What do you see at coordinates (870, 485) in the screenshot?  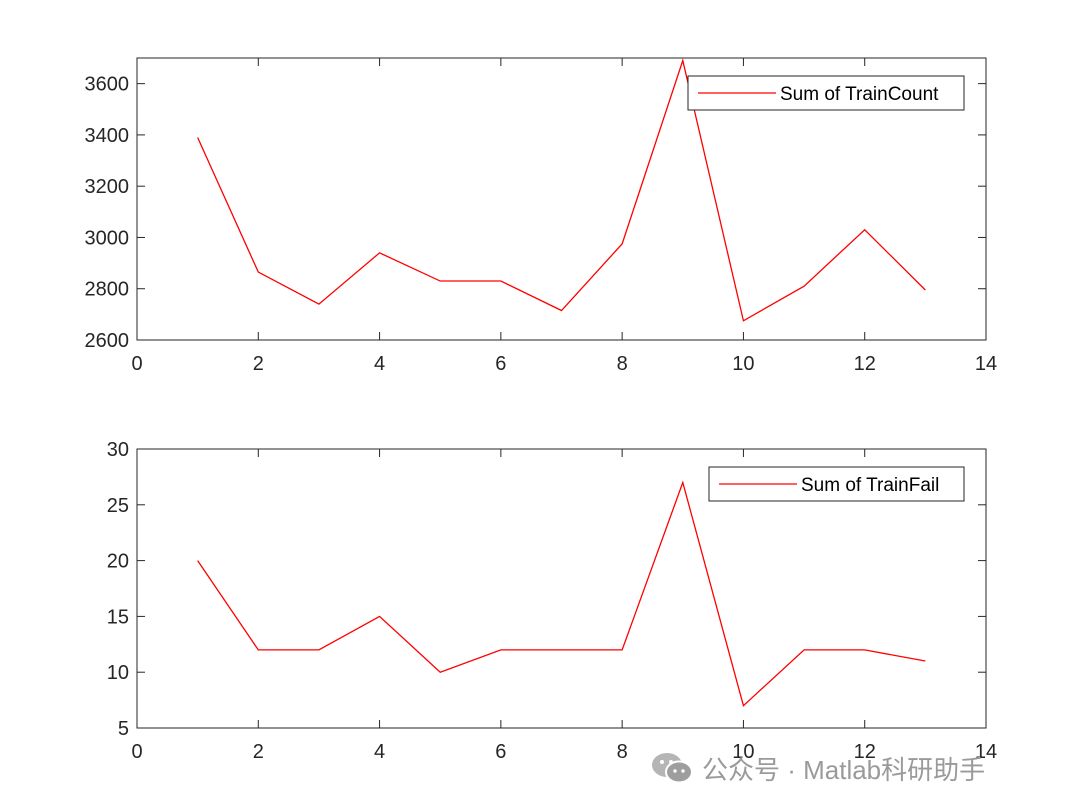 I see `legend-label: Sum of TrainFail` at bounding box center [870, 485].